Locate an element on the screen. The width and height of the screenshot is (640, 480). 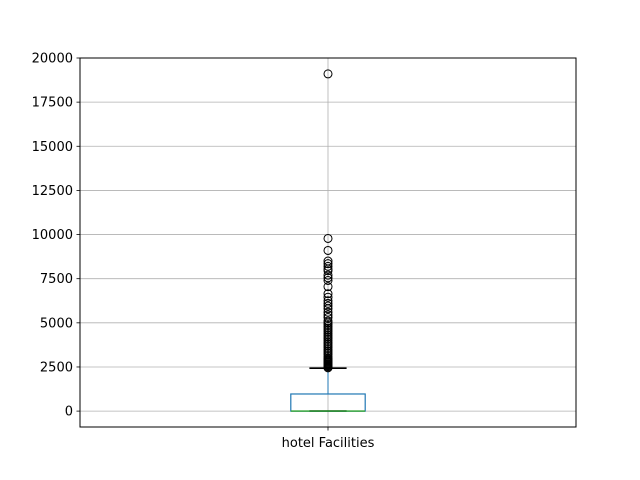
y-tick-label: 15000 is located at coordinates (52, 147).